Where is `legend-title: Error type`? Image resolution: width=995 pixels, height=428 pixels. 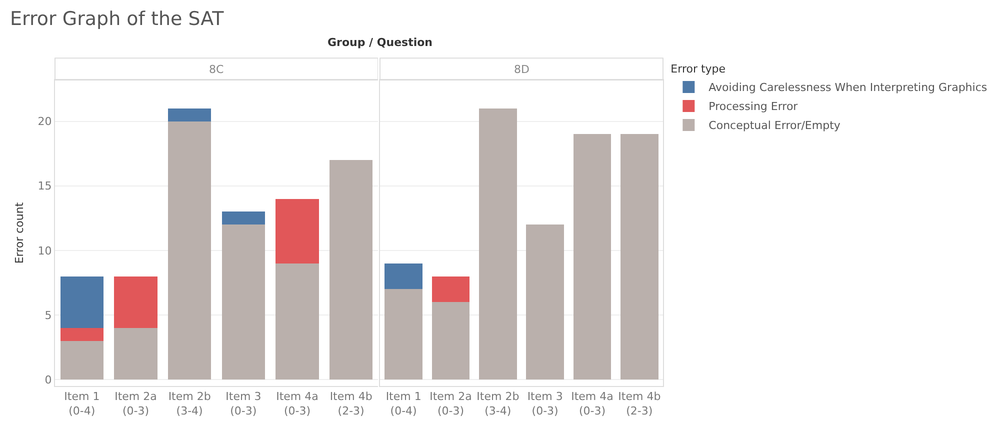 legend-title: Error type is located at coordinates (698, 69).